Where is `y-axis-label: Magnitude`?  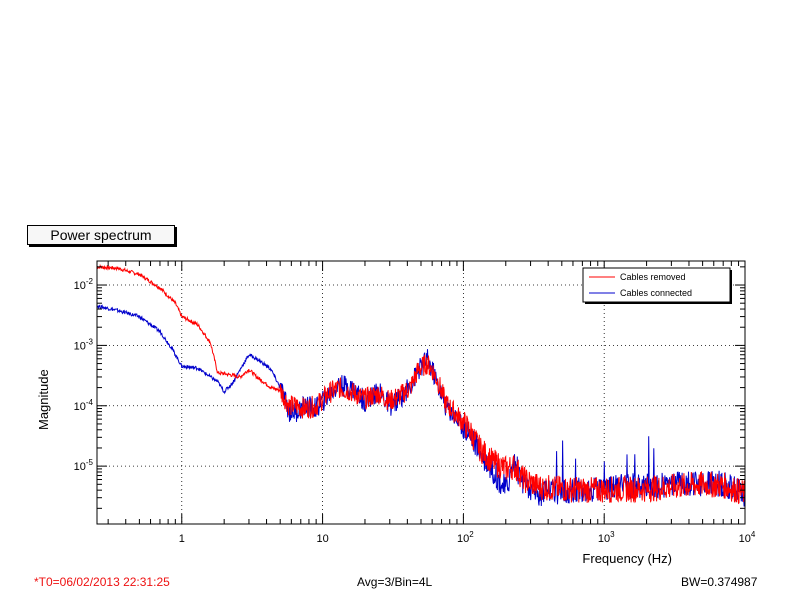
y-axis-label: Magnitude is located at coordinates (43, 399).